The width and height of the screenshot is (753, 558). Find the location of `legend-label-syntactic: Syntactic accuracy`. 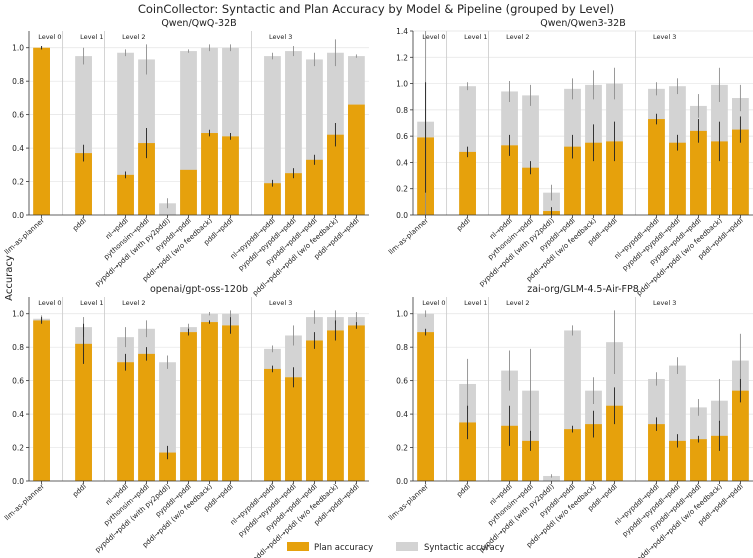

legend-label-syntactic: Syntactic accuracy is located at coordinates (464, 548).